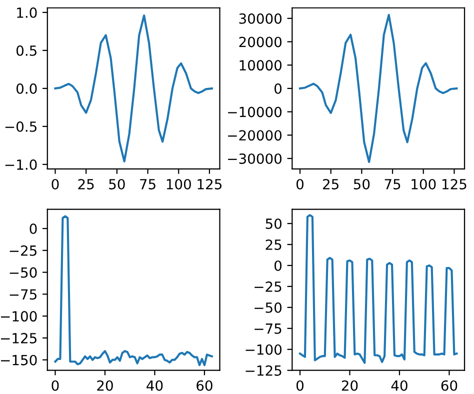 This screenshot has height=394, width=474. I want to click on y-tick-label: −30000, so click(255, 158).